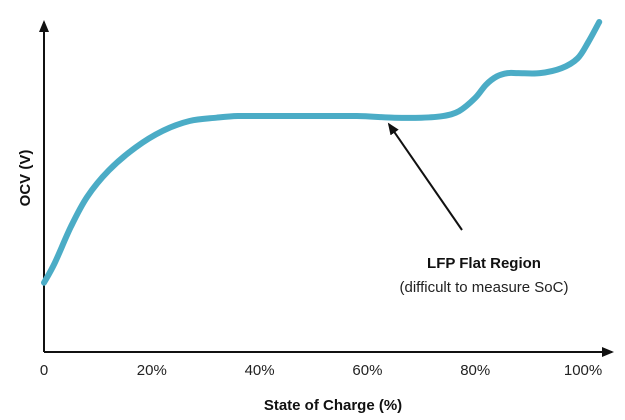 This screenshot has height=420, width=625. Describe the element at coordinates (152, 370) in the screenshot. I see `x-tick-label: 20%` at that location.